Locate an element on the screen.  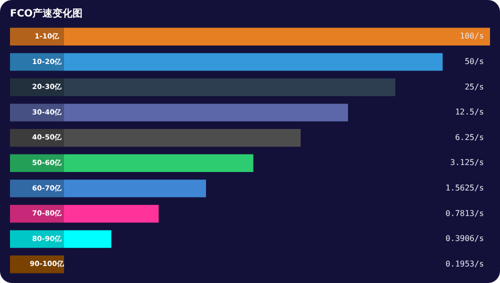
data-label: 0.1953/s is located at coordinates (464, 263).